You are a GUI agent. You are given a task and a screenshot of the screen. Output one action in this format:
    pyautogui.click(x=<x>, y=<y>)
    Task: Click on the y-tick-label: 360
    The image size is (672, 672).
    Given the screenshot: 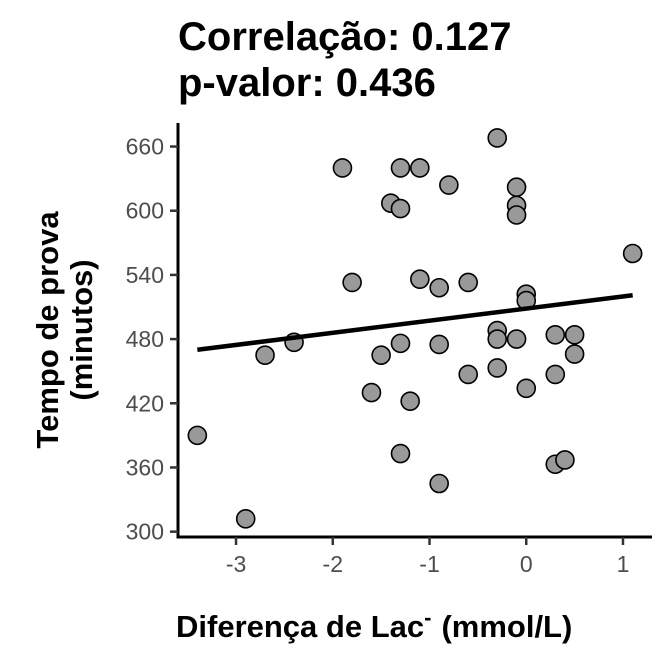 What is the action you would take?
    pyautogui.click(x=145, y=467)
    